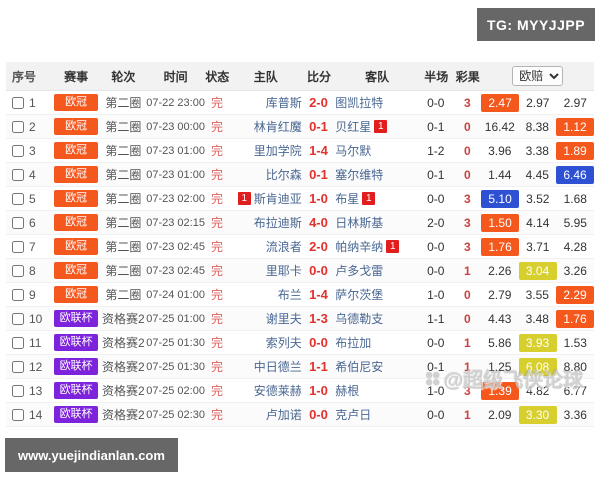 This screenshot has height=480, width=600. Describe the element at coordinates (353, 151) in the screenshot. I see `away-team: 马尔默` at that location.